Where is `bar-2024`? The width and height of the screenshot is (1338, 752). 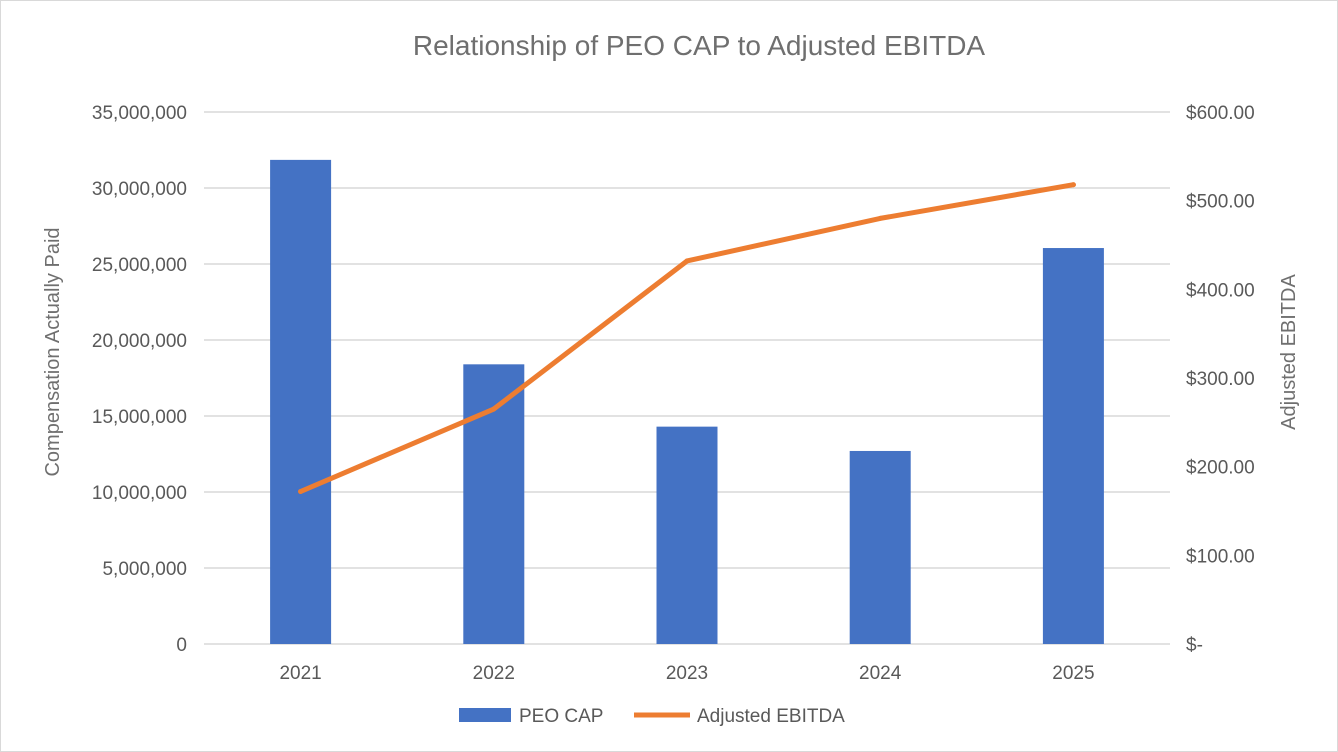 bar-2024 is located at coordinates (880, 547).